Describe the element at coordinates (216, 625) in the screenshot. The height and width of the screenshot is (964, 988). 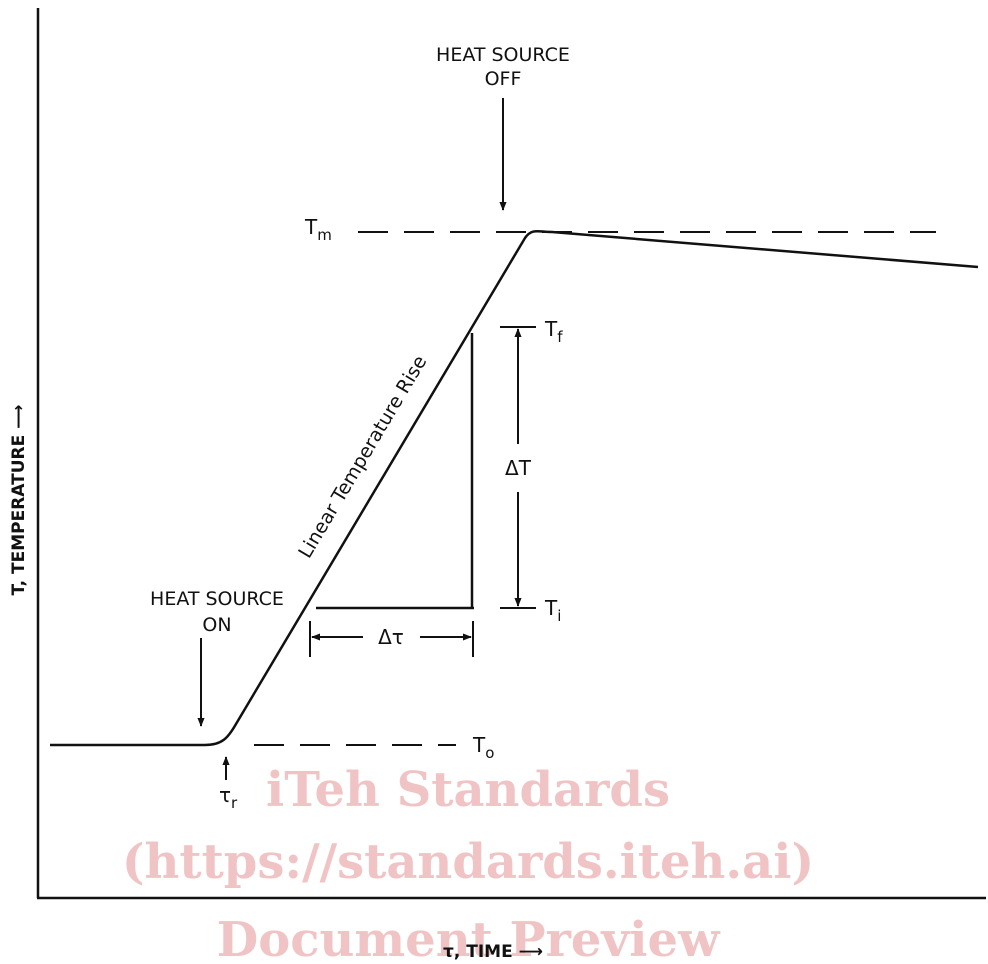
I see `heat-source-on-label-2: ON` at that location.